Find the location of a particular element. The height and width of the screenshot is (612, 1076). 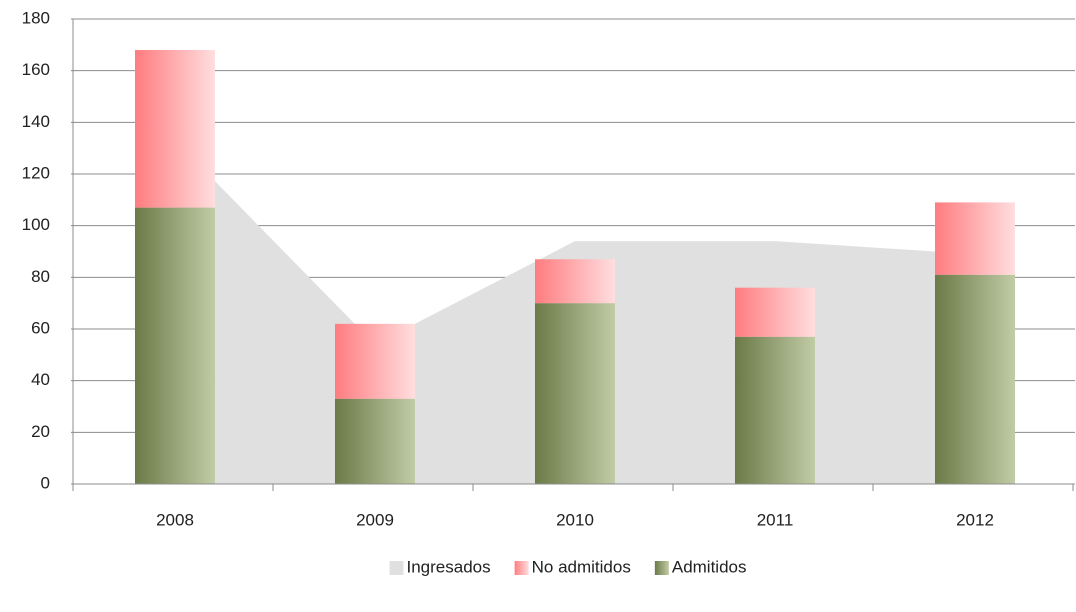

x-tick-label: 2012 is located at coordinates (975, 519).